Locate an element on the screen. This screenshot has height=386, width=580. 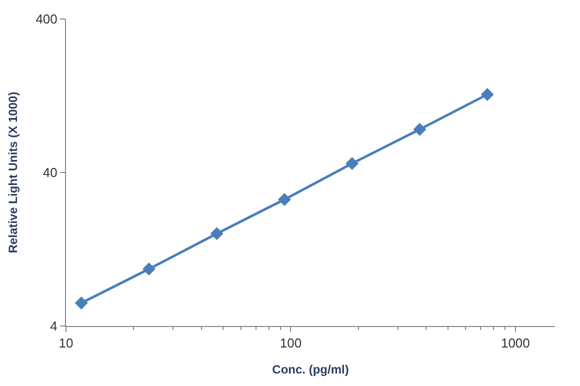
y-tick-label: 40 is located at coordinates (50, 172).